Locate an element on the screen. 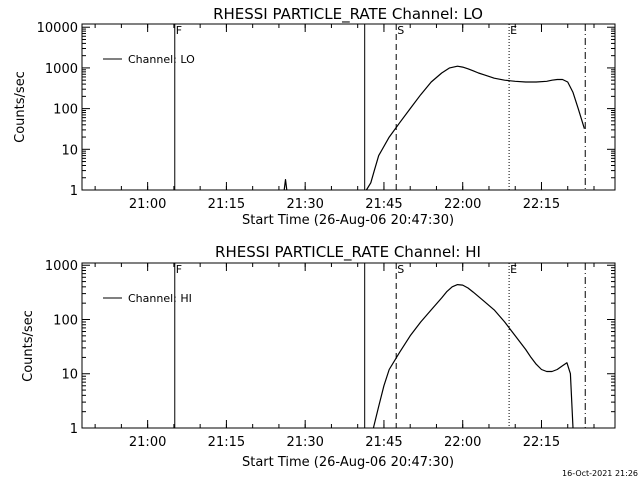 The image size is (640, 480). panel-hi-x-tick-label: 21:15 is located at coordinates (226, 442).